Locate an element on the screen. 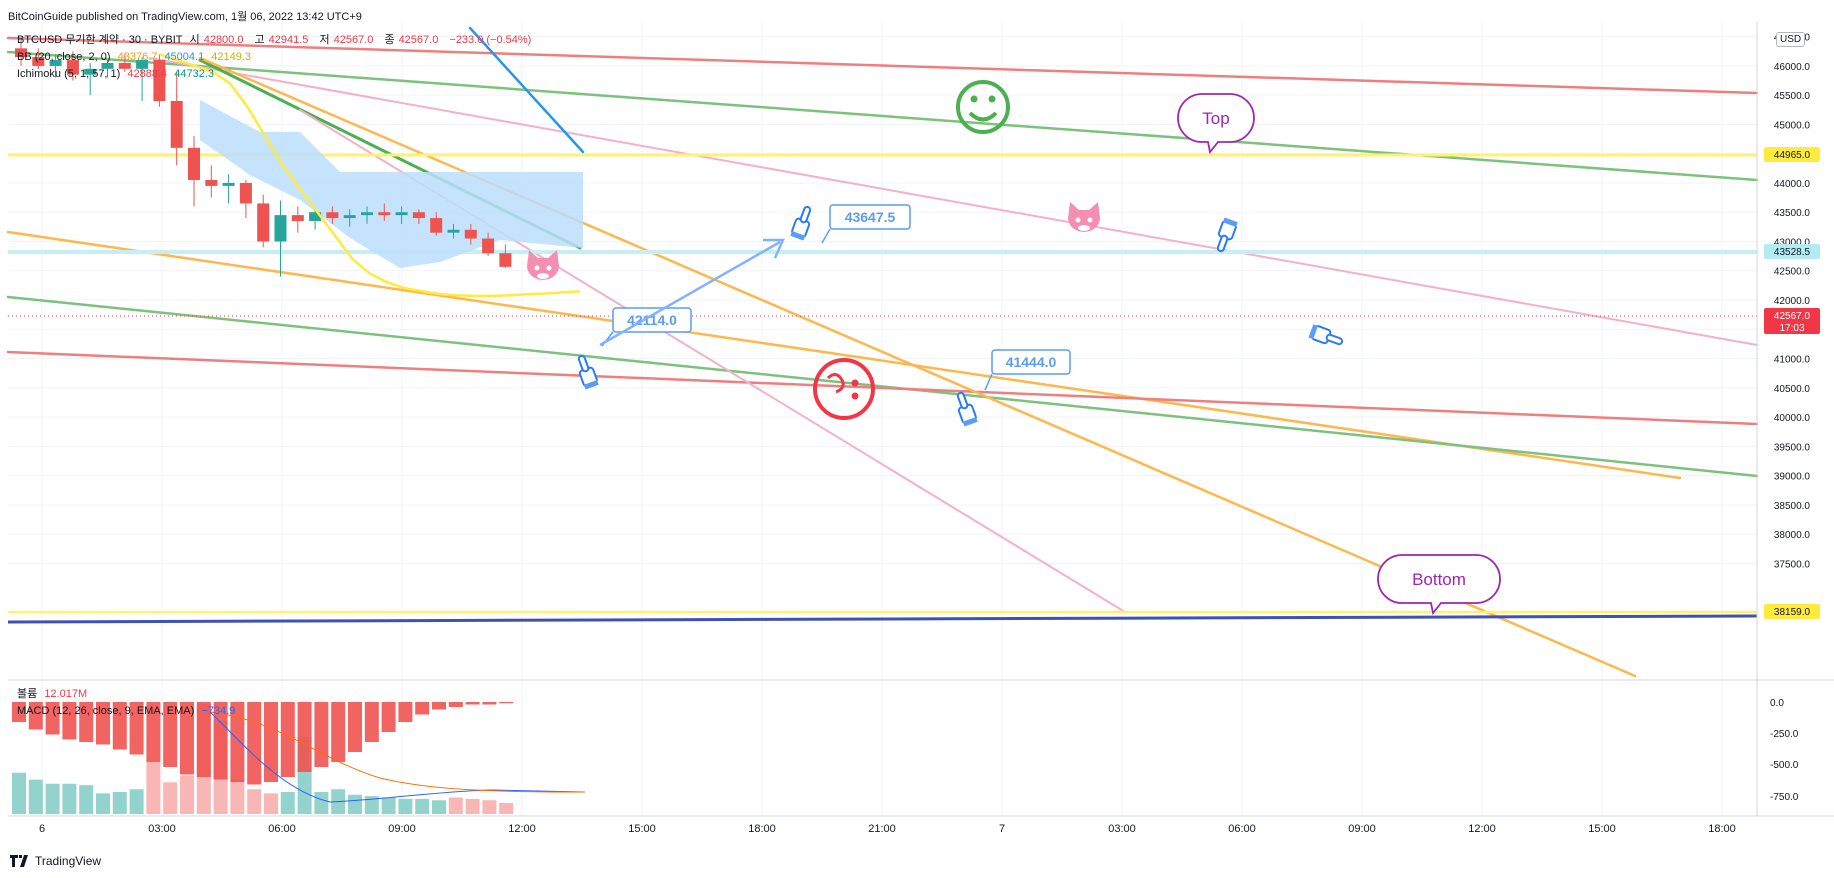 Image resolution: width=1834 pixels, height=878 pixels. lower-panes is located at coordinates (299, 758).